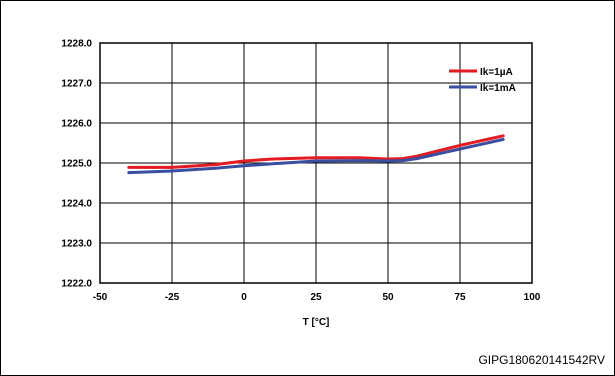 This screenshot has width=615, height=376. I want to click on legend-entry: Ik=1mA, so click(498, 88).